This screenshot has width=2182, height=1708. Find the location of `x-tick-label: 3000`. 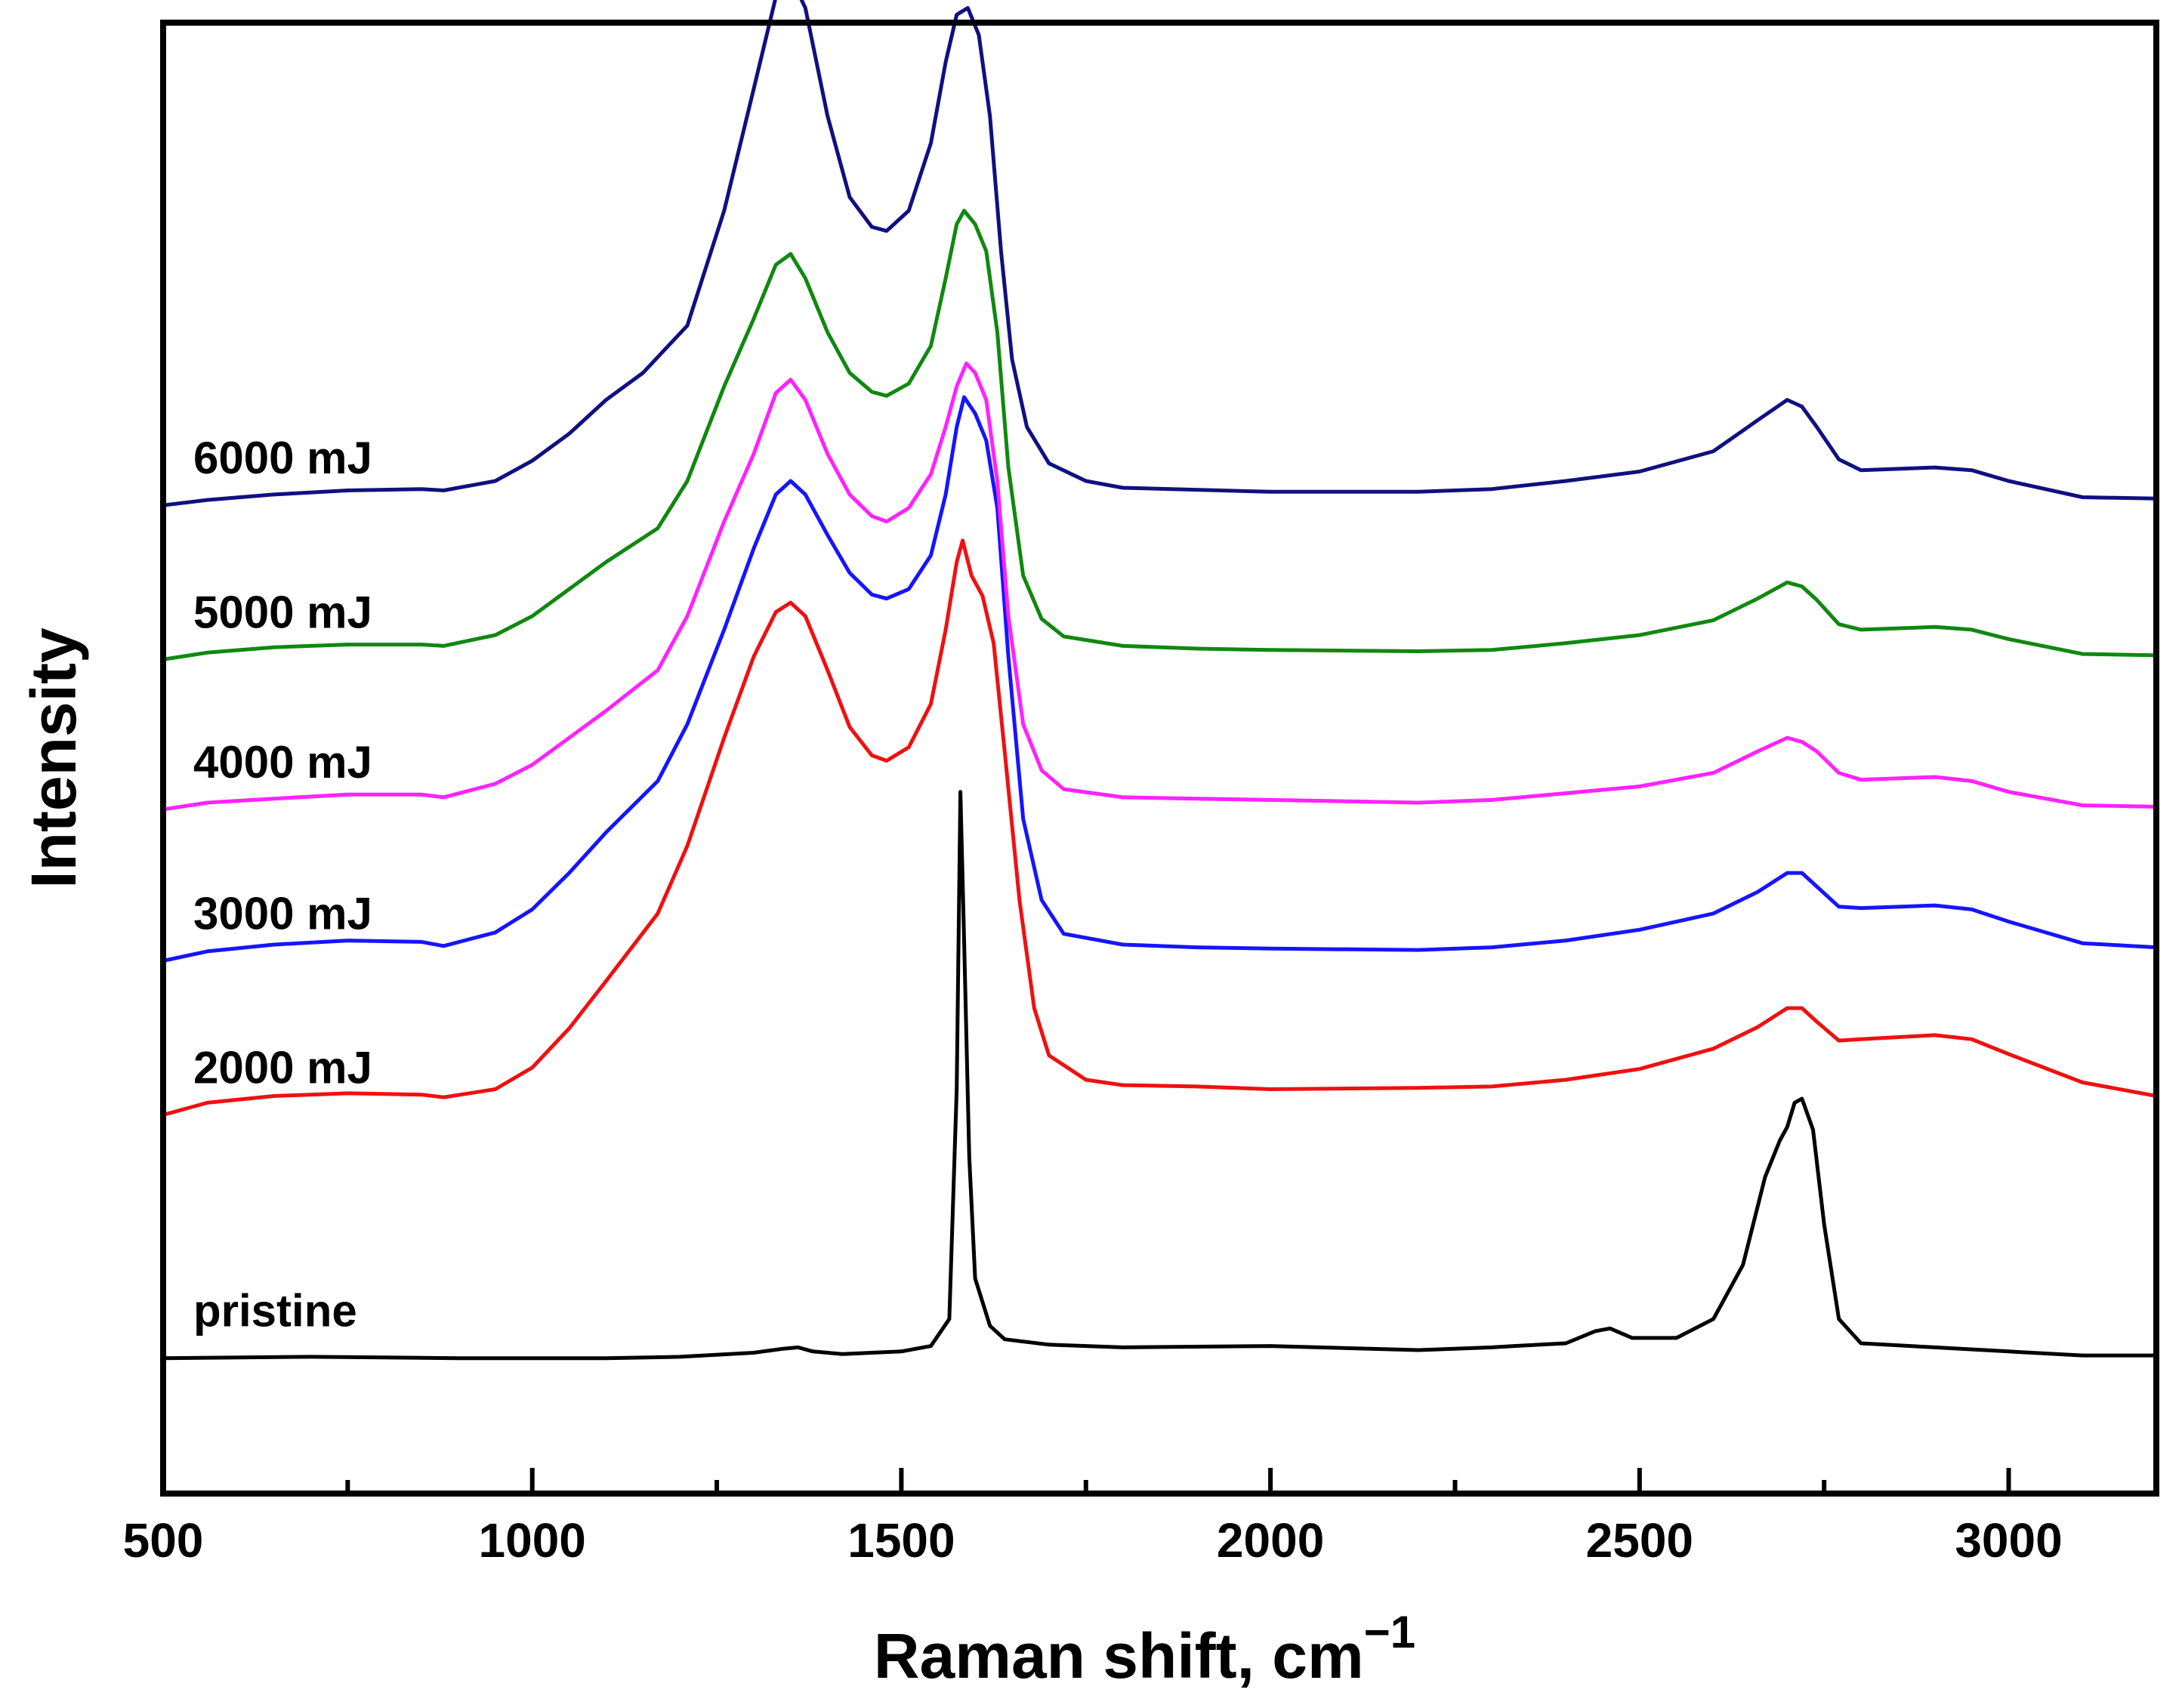

x-tick-label: 3000 is located at coordinates (2009, 1540).